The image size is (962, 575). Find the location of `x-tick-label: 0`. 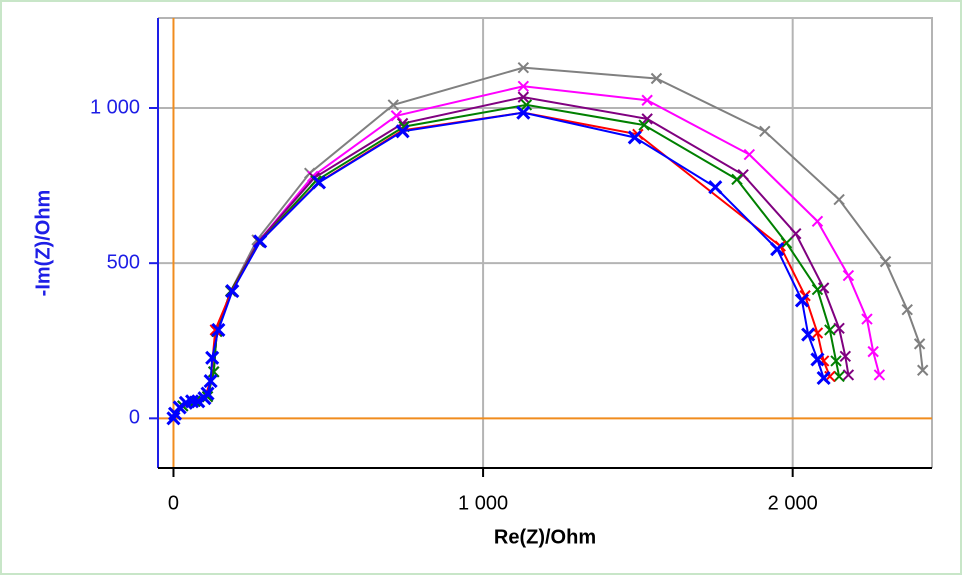

x-tick-label: 0 is located at coordinates (173, 503).